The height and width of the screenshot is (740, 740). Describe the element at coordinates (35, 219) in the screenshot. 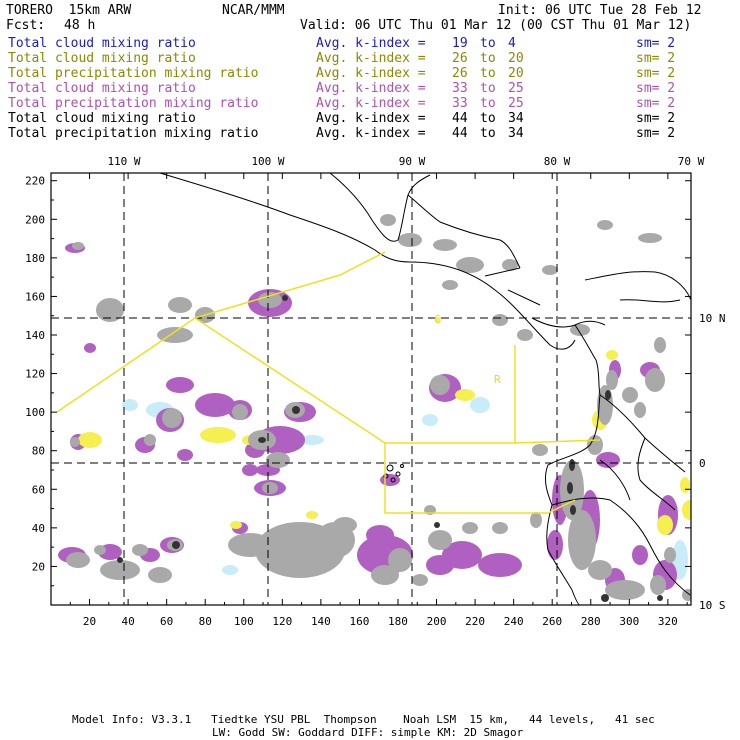

I see `y-tick-label: 200` at that location.